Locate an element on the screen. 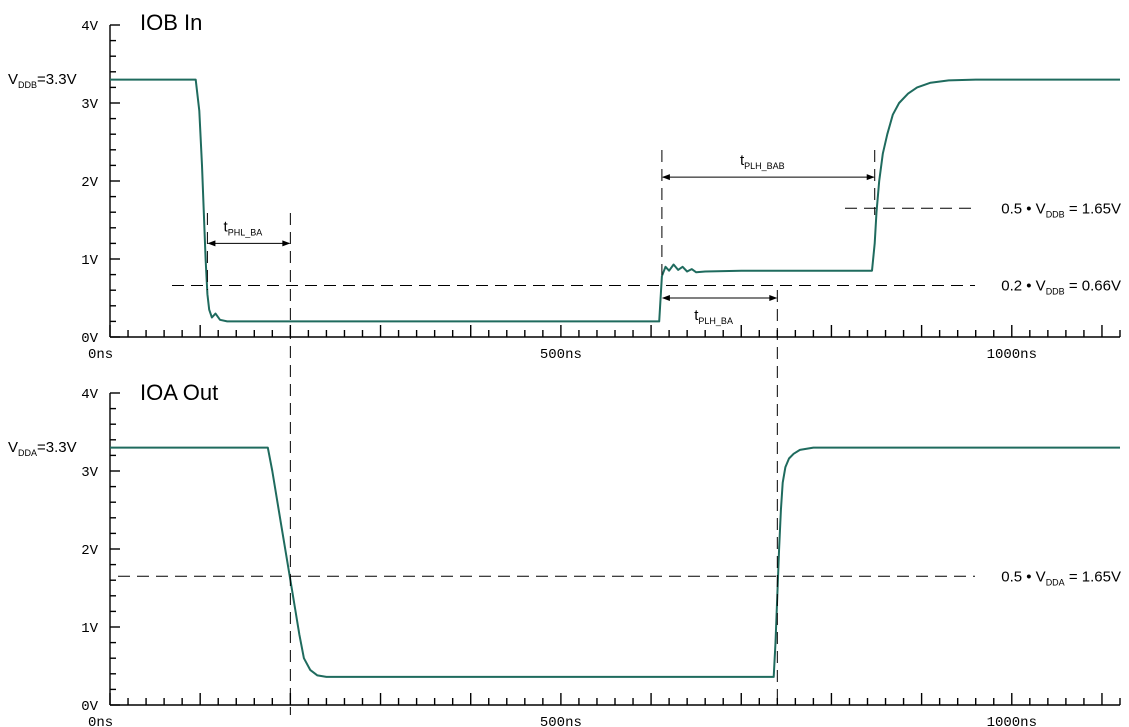 The image size is (1129, 727). interval-label: tPHL_BA is located at coordinates (243, 227).